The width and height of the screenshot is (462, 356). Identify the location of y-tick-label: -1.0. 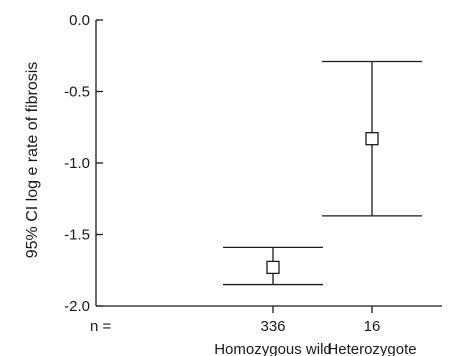
(77, 163).